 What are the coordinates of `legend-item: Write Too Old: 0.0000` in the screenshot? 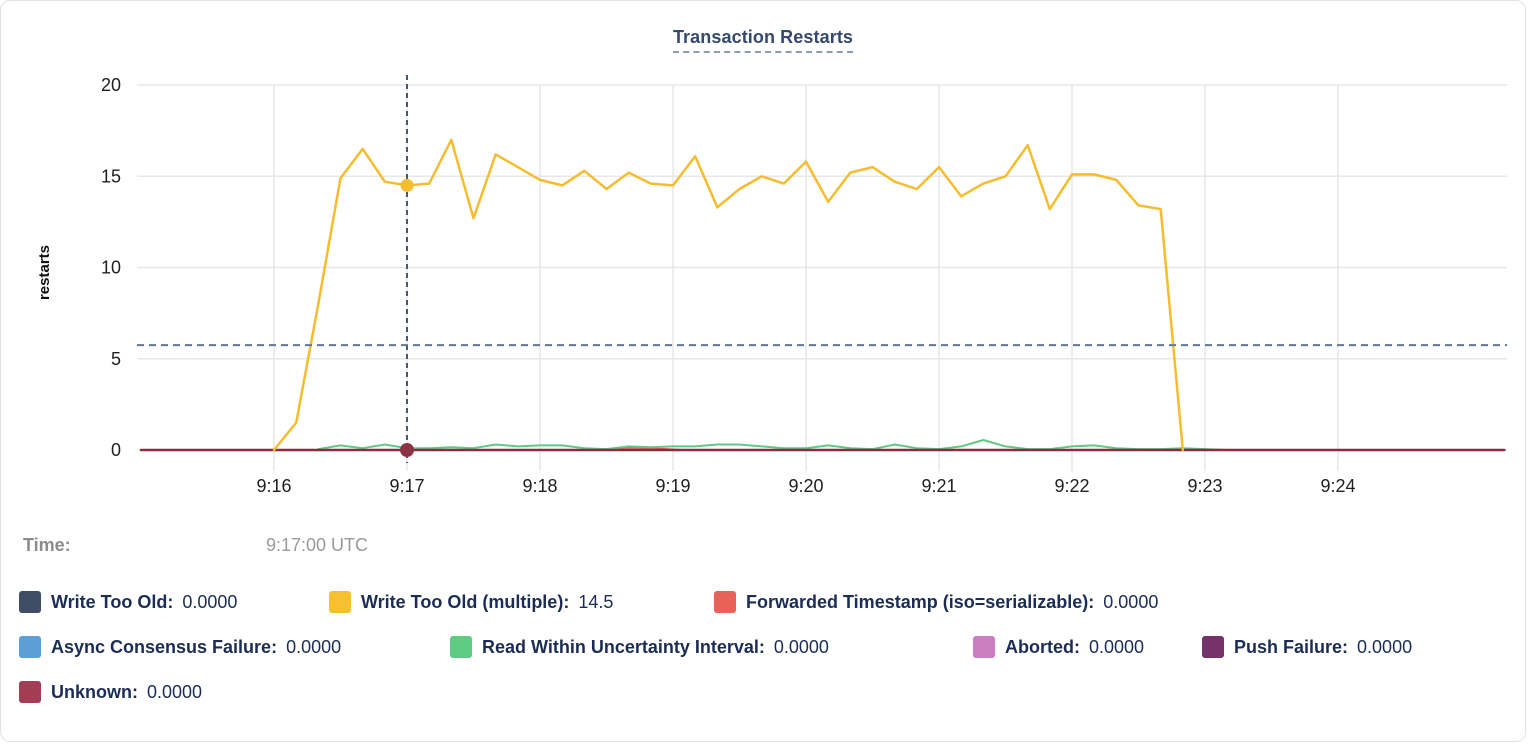 It's located at (174, 602).